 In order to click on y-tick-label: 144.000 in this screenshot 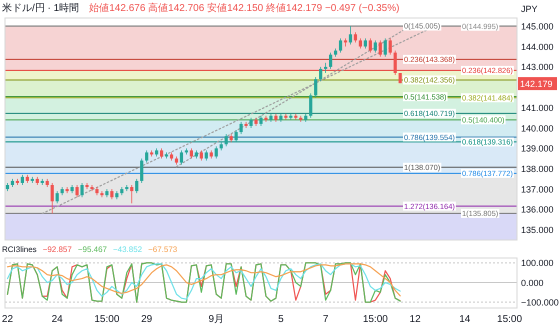, I will do `click(537, 47)`.